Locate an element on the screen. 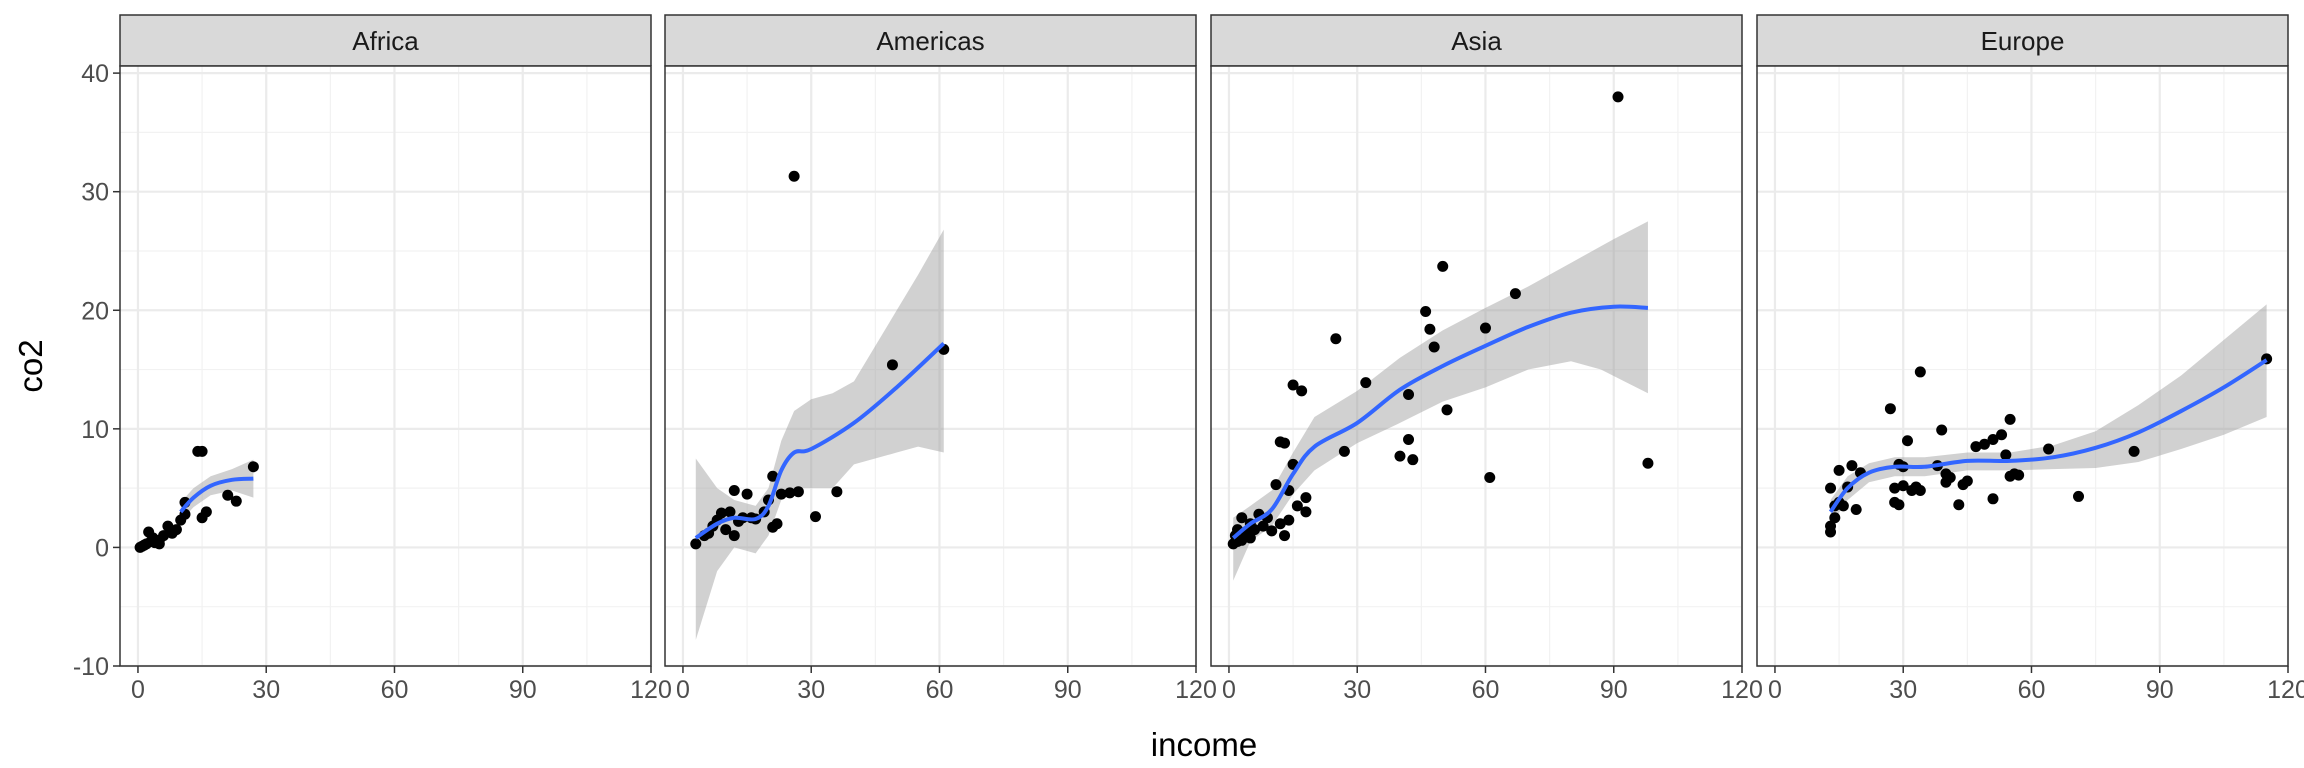 The image size is (2304, 768). facet-strip-label: Europe is located at coordinates (2023, 41).